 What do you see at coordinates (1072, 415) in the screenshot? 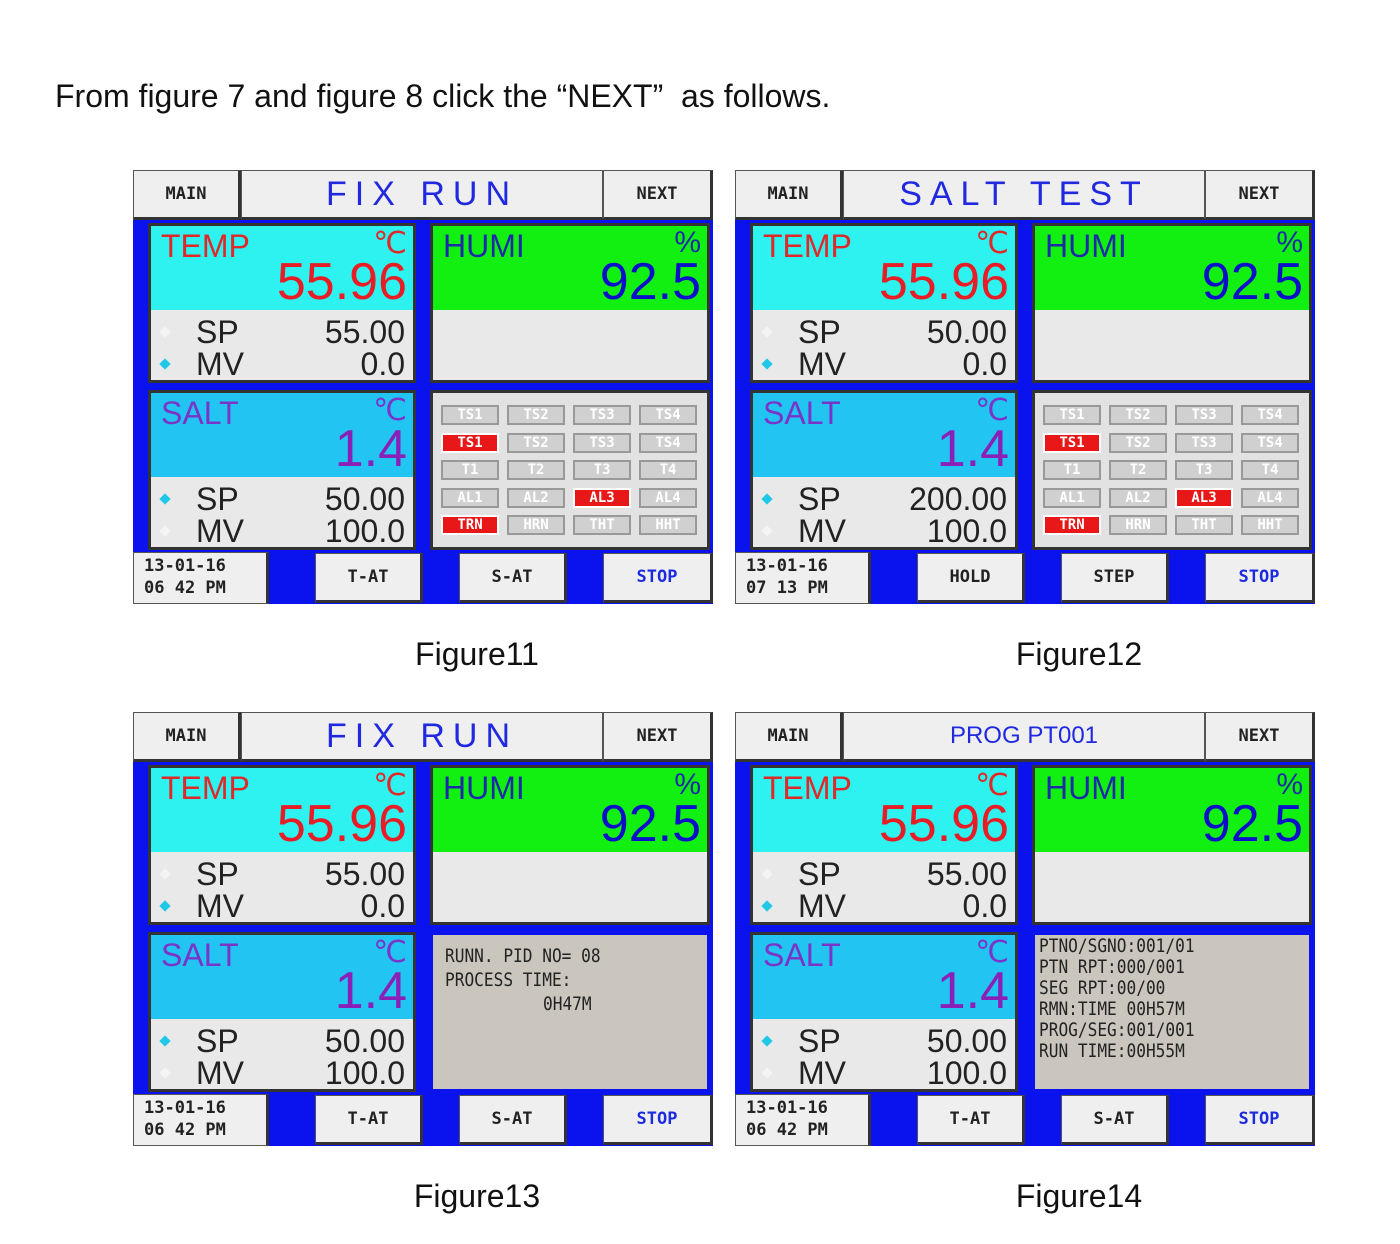
I see `status-indicator: TS1` at bounding box center [1072, 415].